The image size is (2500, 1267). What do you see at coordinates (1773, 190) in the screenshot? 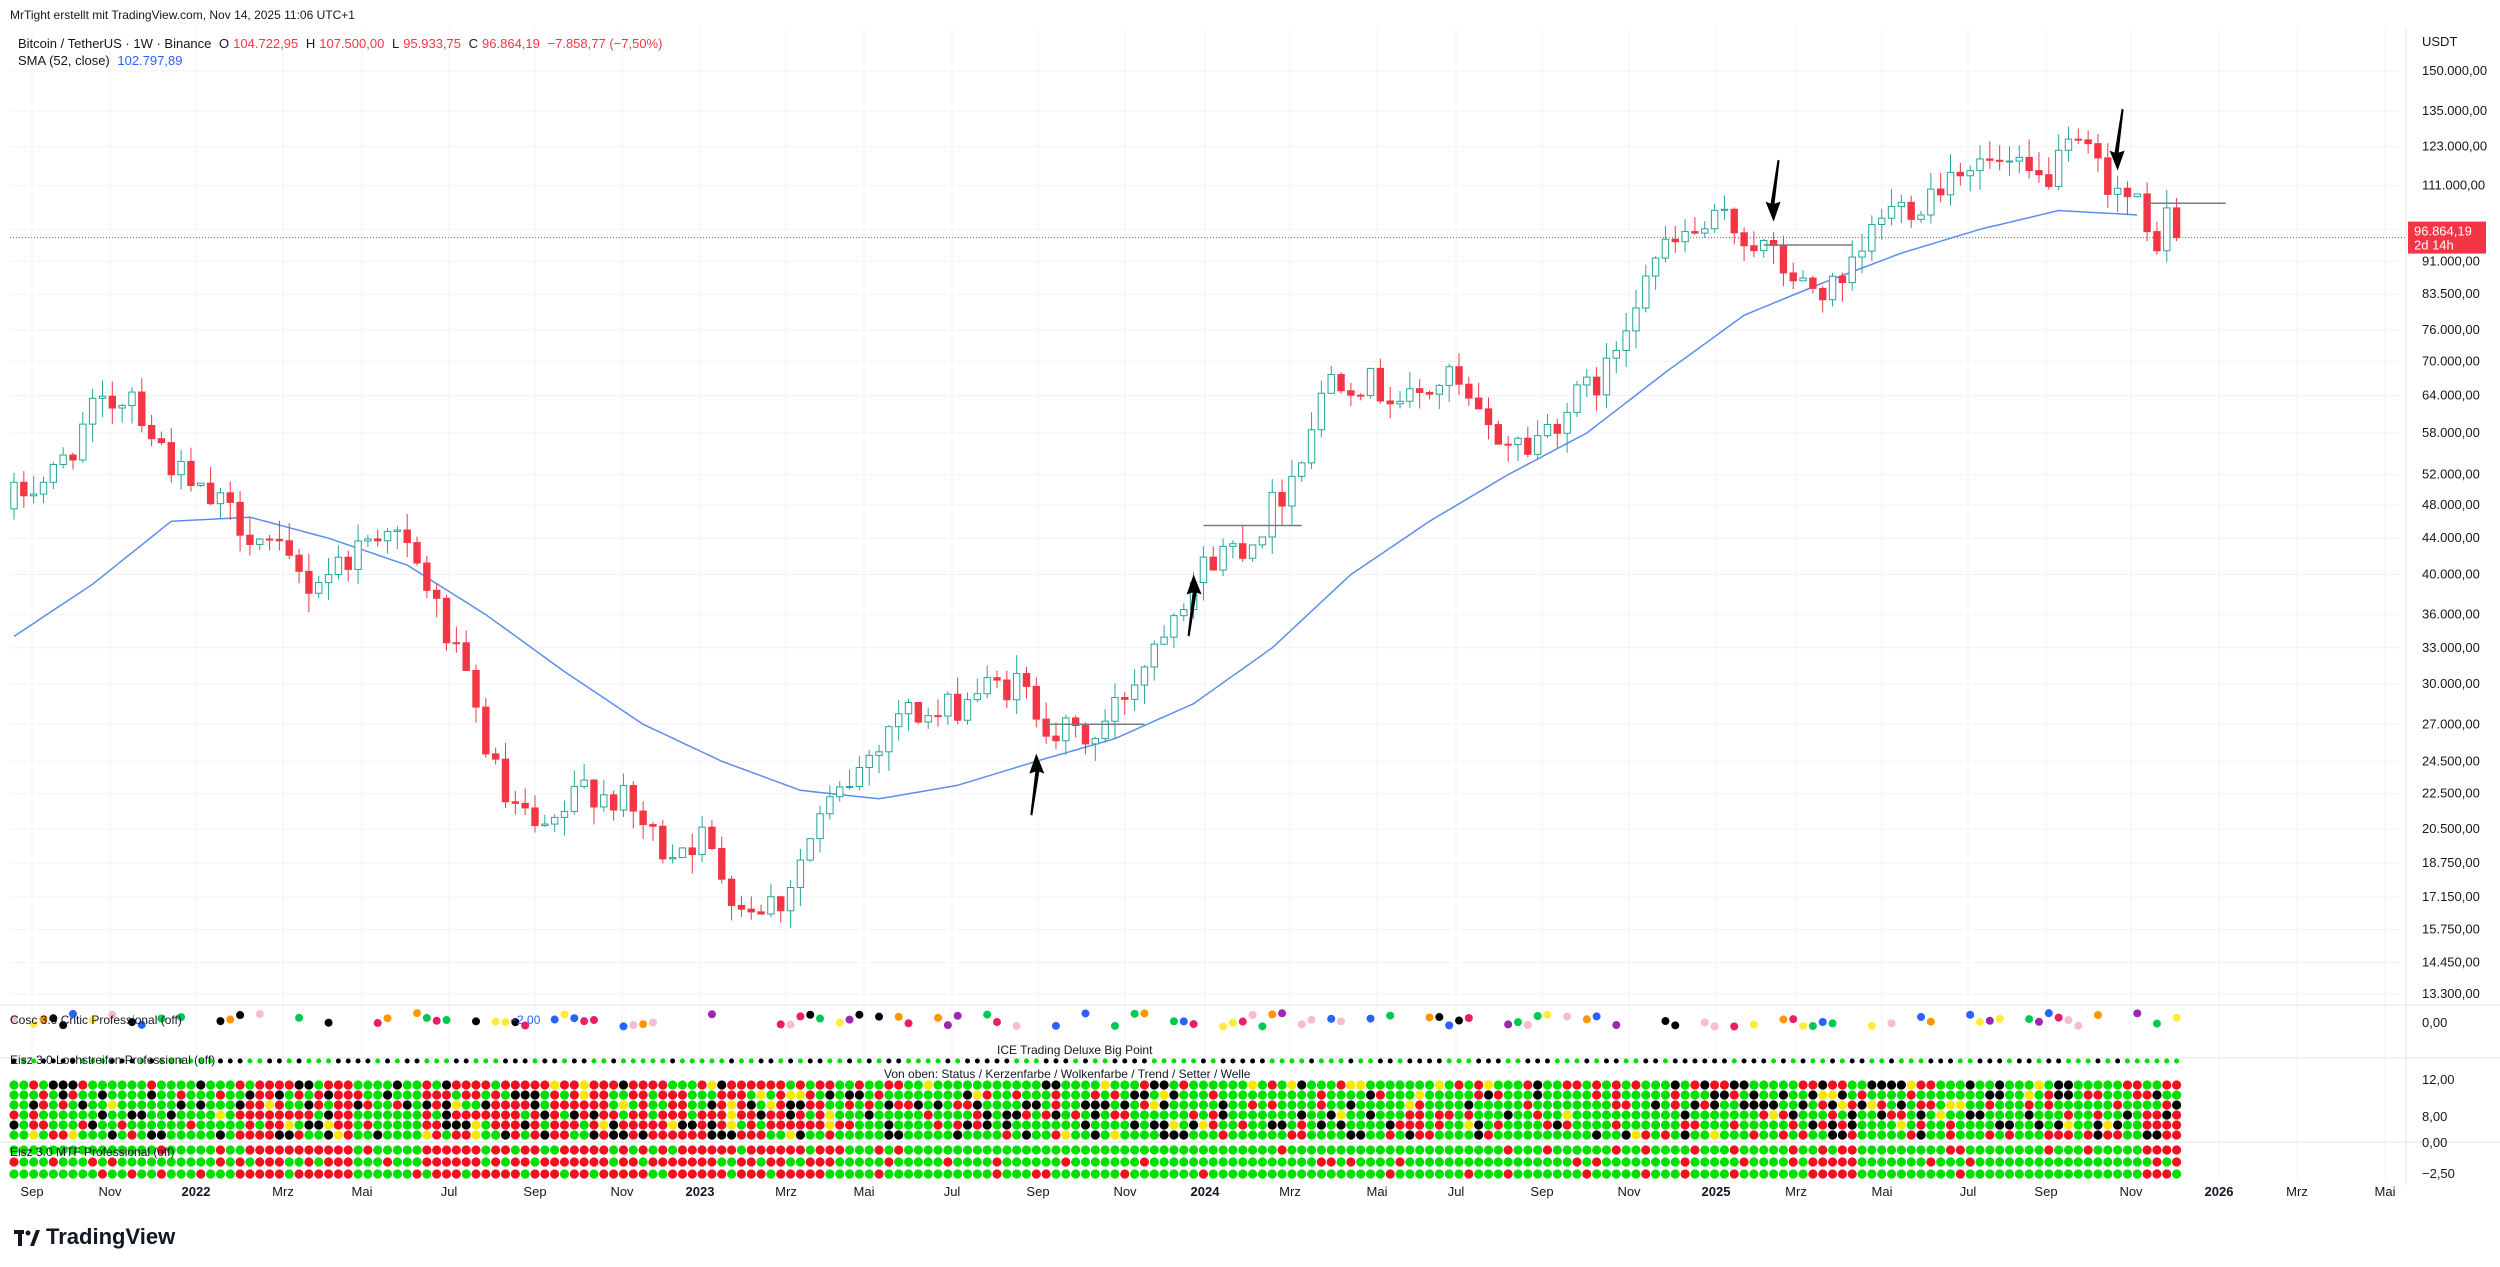
I see `arrow-down` at bounding box center [1773, 190].